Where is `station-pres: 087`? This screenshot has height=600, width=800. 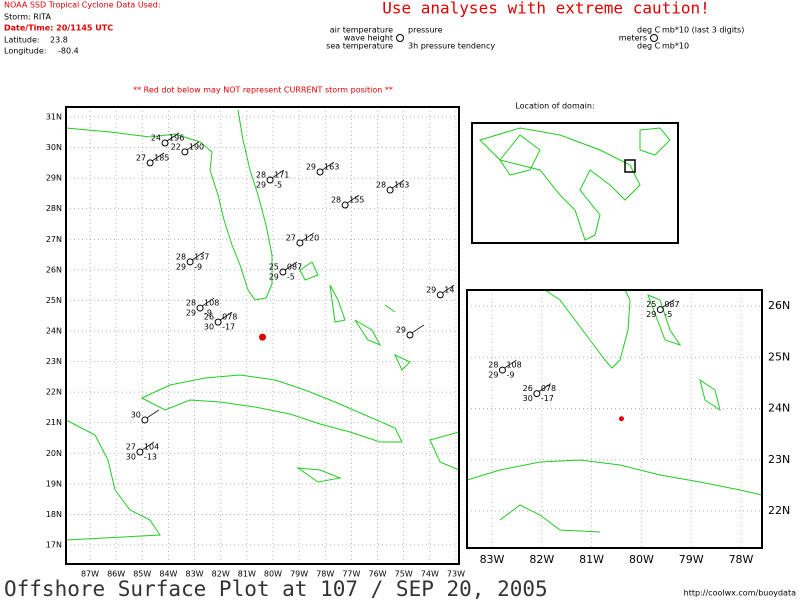 station-pres: 087 is located at coordinates (294, 266).